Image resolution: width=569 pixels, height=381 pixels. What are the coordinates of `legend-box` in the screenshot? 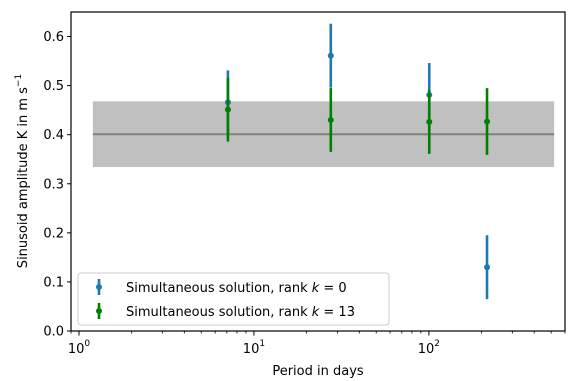 It's located at (233, 299).